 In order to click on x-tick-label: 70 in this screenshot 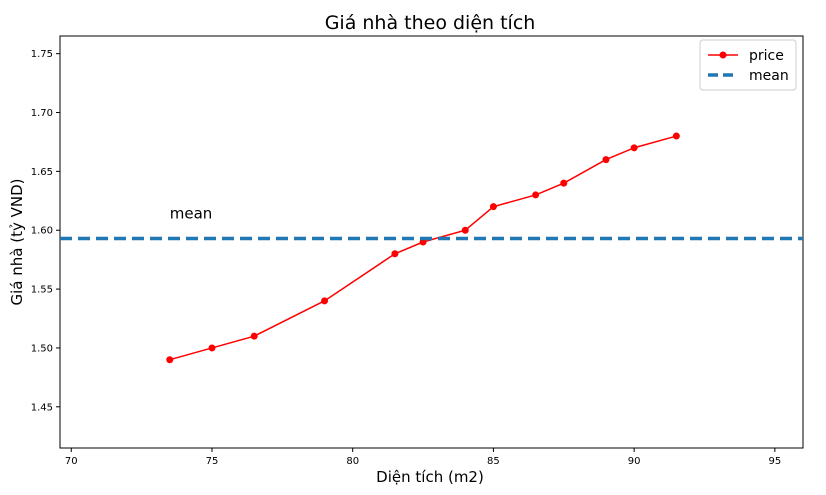, I will do `click(71, 461)`.